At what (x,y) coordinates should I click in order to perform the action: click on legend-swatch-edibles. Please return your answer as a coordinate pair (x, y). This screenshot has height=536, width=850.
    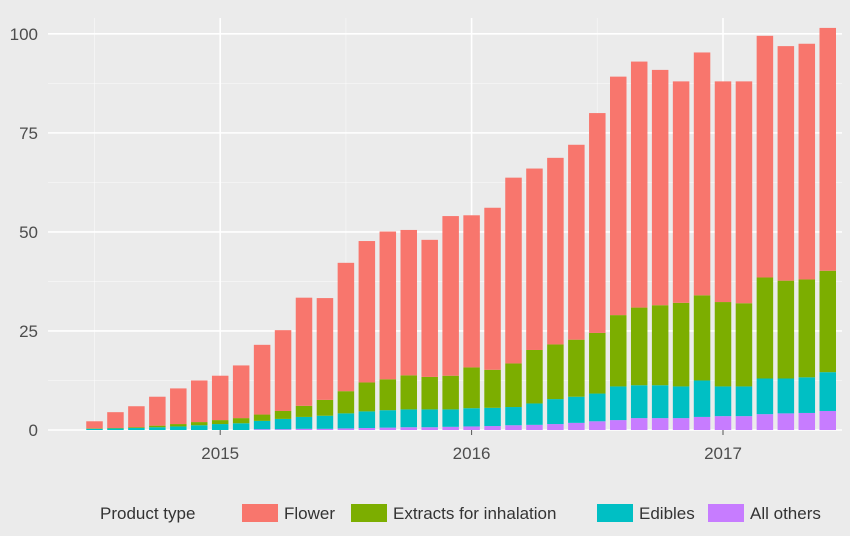
    Looking at the image, I should click on (615, 513).